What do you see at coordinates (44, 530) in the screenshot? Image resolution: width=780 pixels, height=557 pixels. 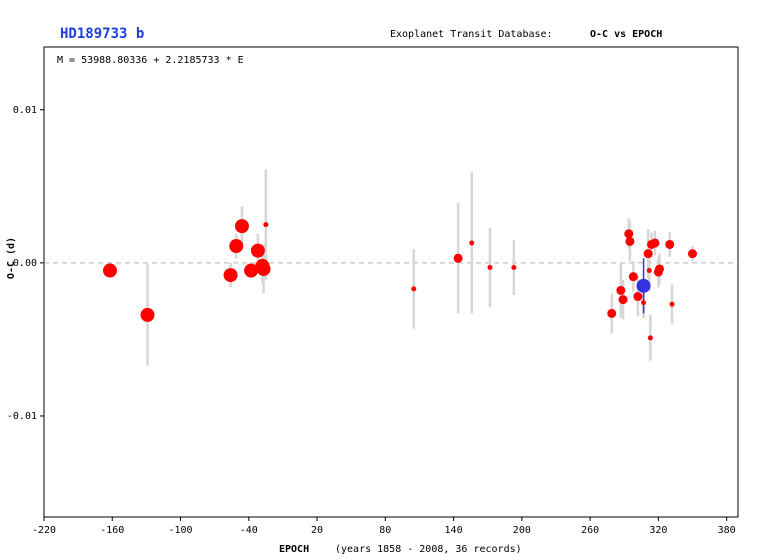 I see `x-tick-label: -220` at bounding box center [44, 530].